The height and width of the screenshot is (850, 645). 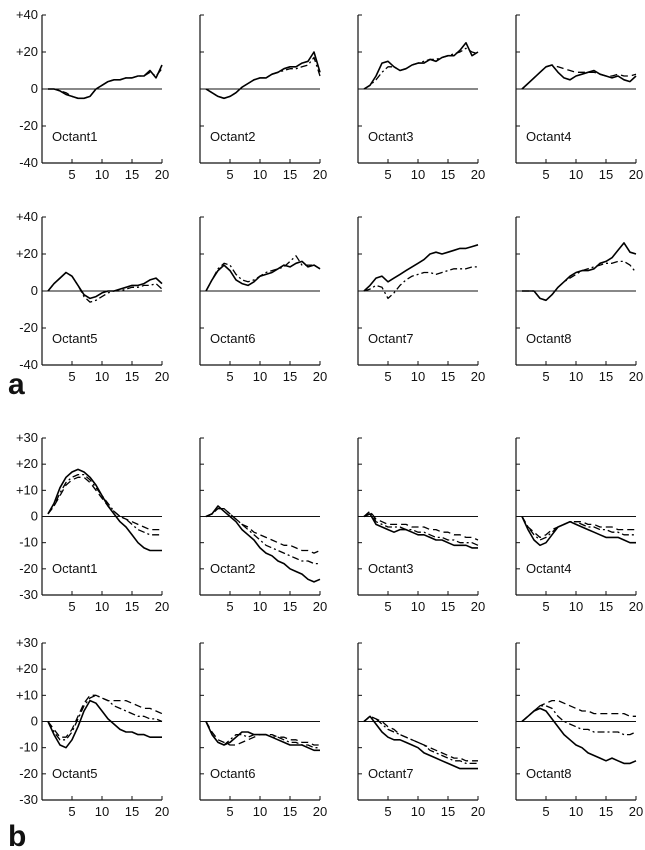 I want to click on panel-a-octant8-title: Octant8, so click(x=549, y=338).